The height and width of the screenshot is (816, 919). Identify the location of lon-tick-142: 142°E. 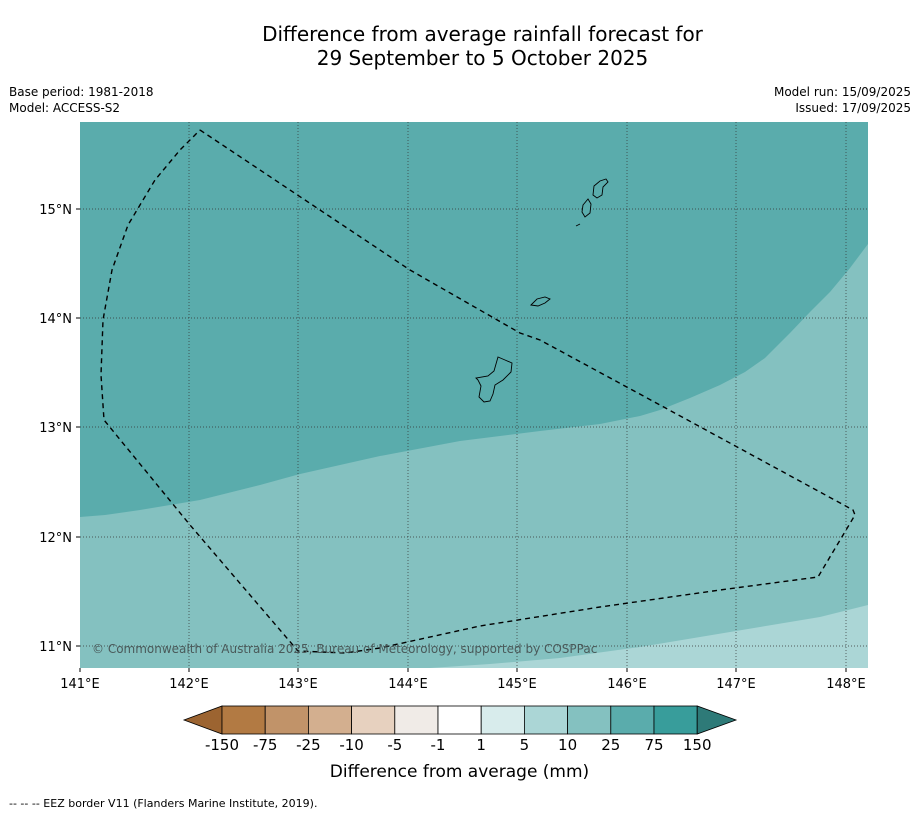
(189, 684).